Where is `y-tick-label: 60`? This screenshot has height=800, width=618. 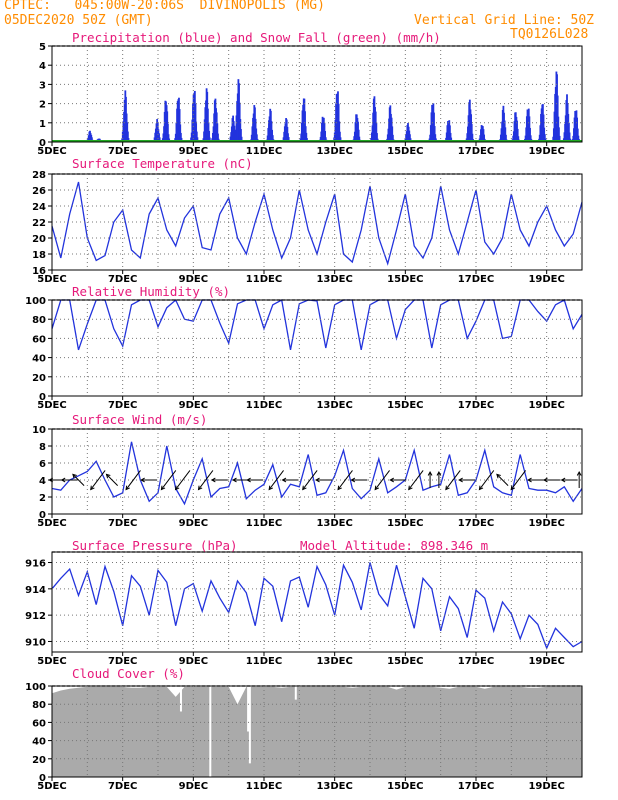
y-tick-label: 60 is located at coordinates (39, 723).